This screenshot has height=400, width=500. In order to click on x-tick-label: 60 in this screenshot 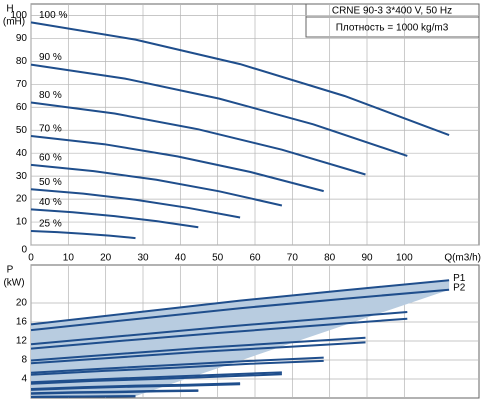, I will do `click(255, 258)`.